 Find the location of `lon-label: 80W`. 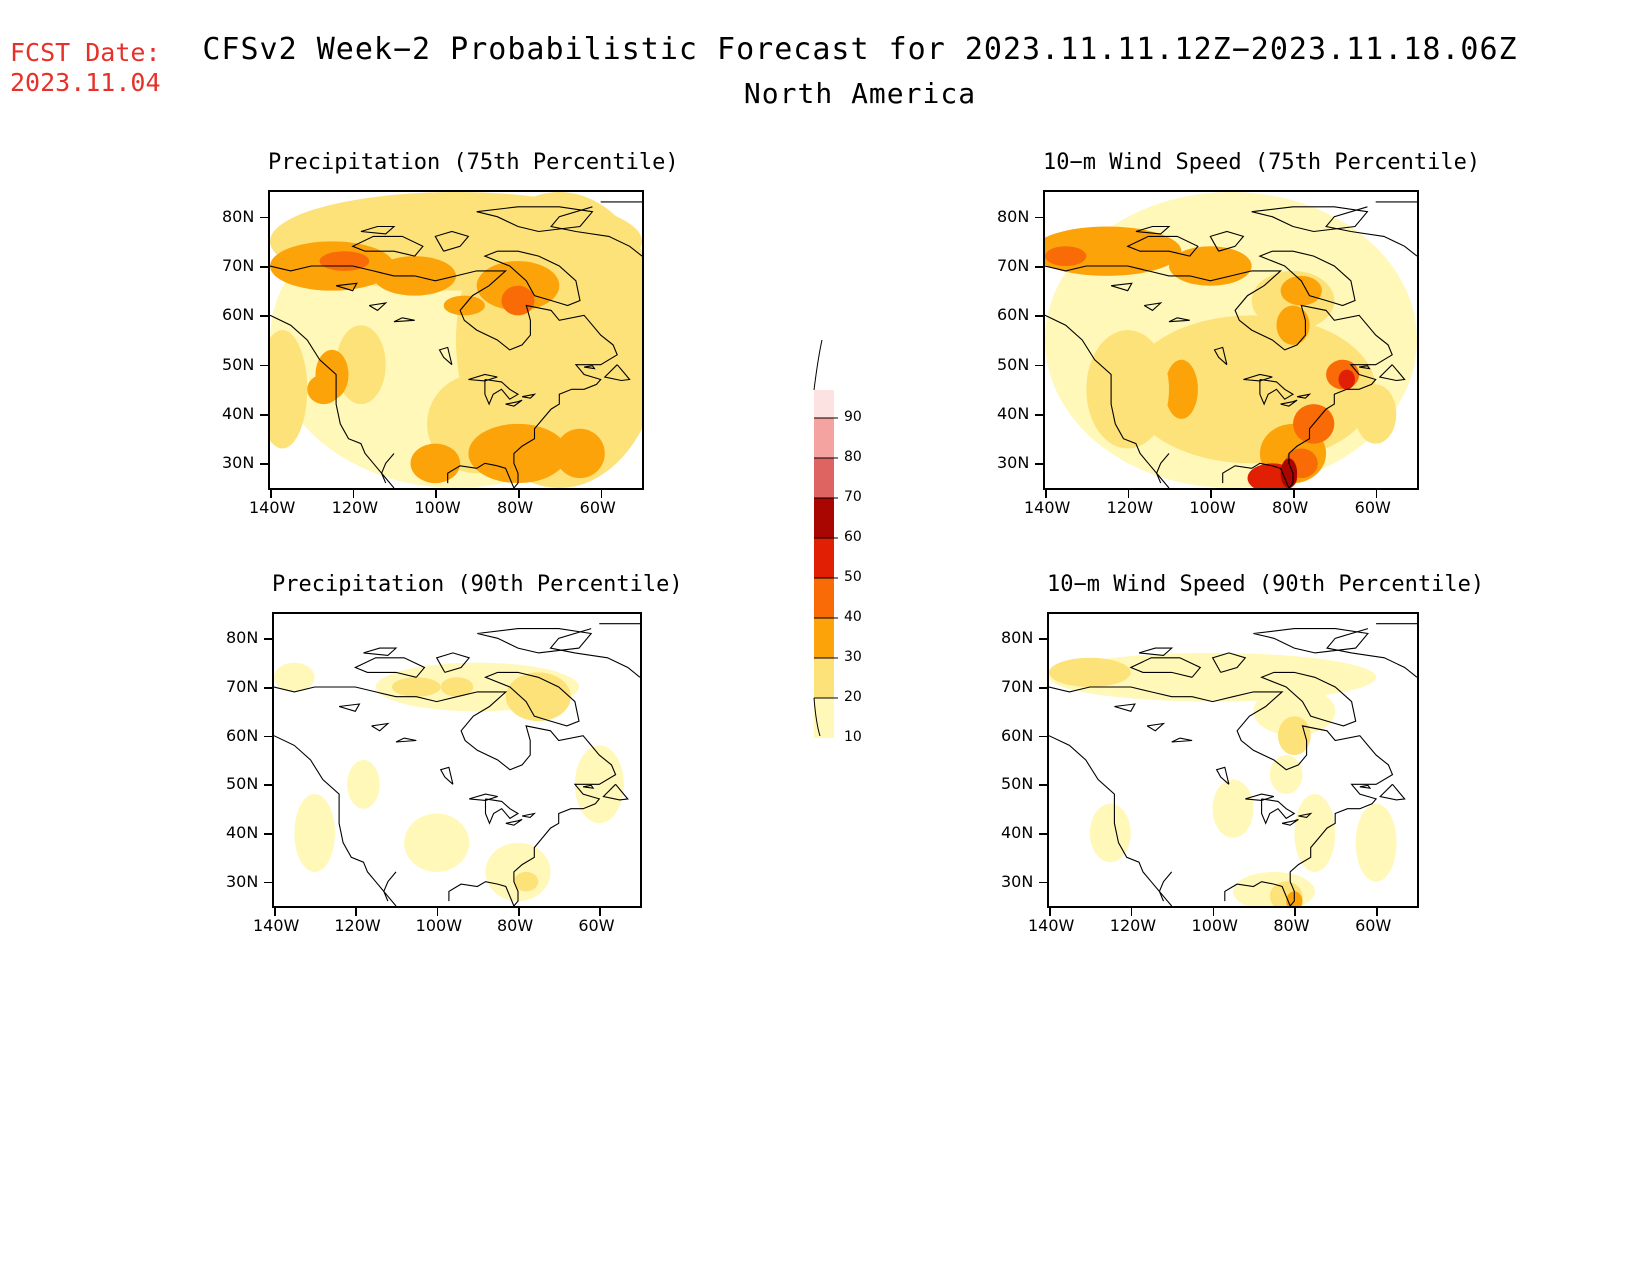

lon-label: 80W is located at coordinates (515, 507).